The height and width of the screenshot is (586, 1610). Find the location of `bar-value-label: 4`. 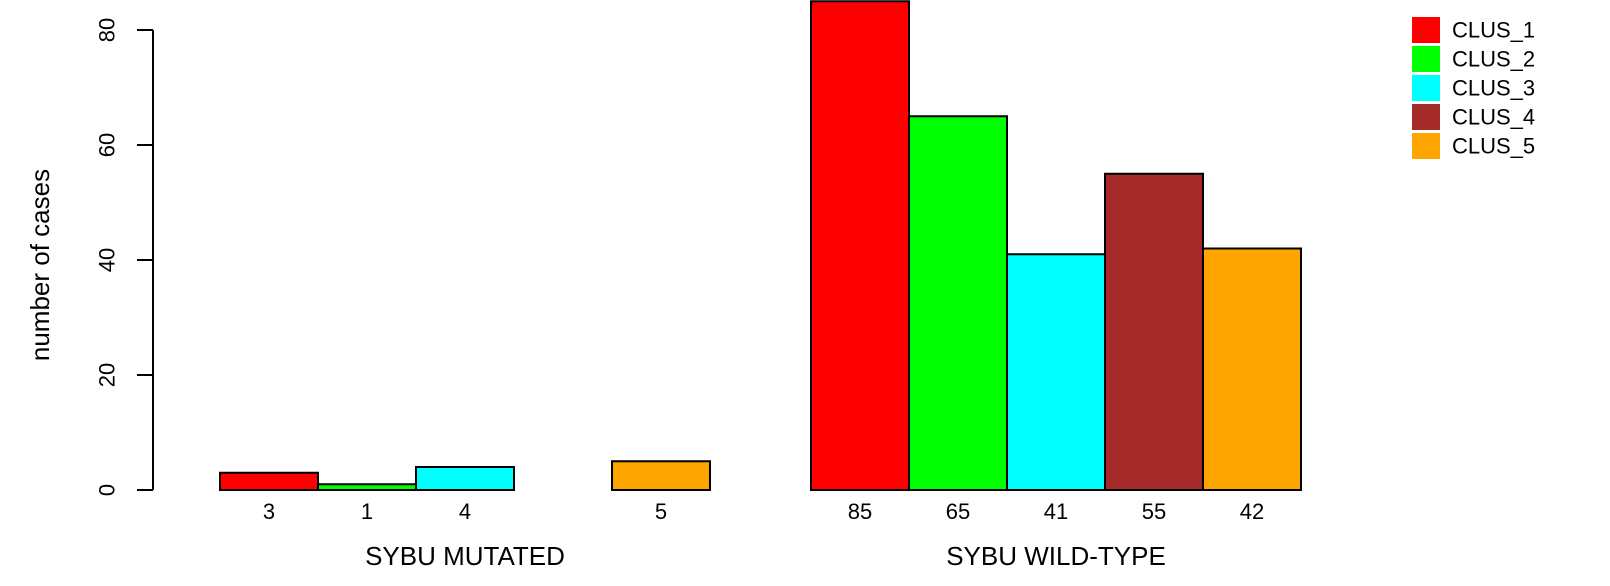

bar-value-label: 4 is located at coordinates (465, 511).